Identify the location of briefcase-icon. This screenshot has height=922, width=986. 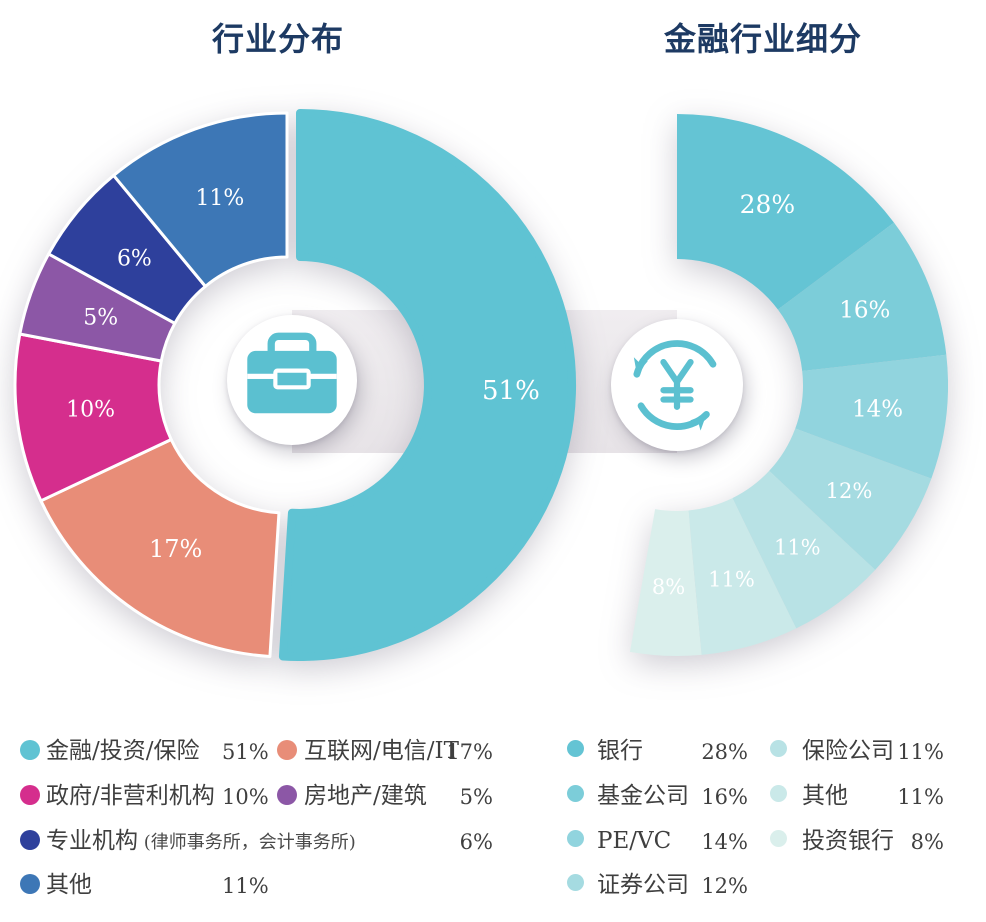
(292, 373).